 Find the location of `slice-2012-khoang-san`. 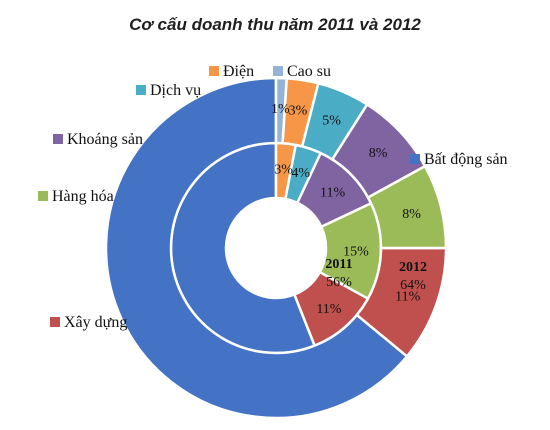

slice-2012-khoang-san is located at coordinates (378, 151).